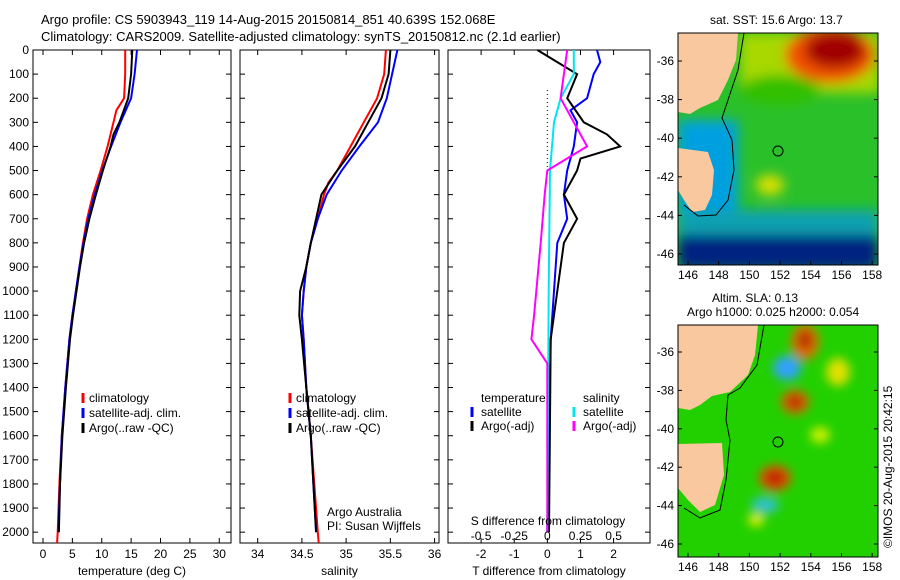 The width and height of the screenshot is (900, 580). What do you see at coordinates (481, 554) in the screenshot?
I see `x-tick-label: -2` at bounding box center [481, 554].